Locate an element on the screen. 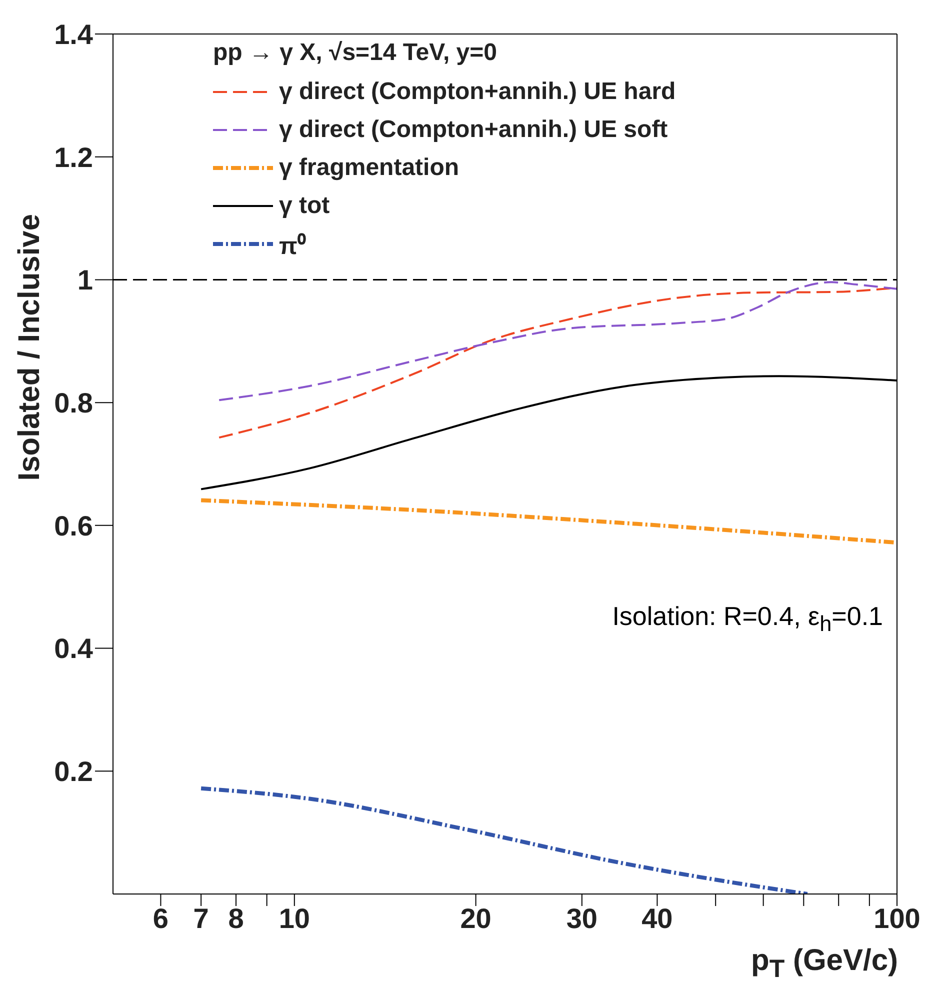 The height and width of the screenshot is (992, 936). x-tick-label: 8 is located at coordinates (236, 918).